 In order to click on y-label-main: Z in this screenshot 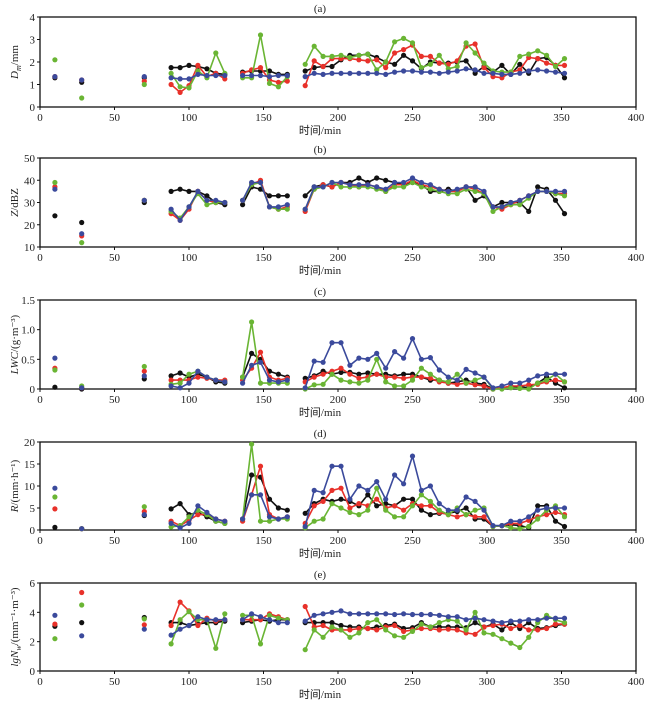, I will do `click(15, 213)`.